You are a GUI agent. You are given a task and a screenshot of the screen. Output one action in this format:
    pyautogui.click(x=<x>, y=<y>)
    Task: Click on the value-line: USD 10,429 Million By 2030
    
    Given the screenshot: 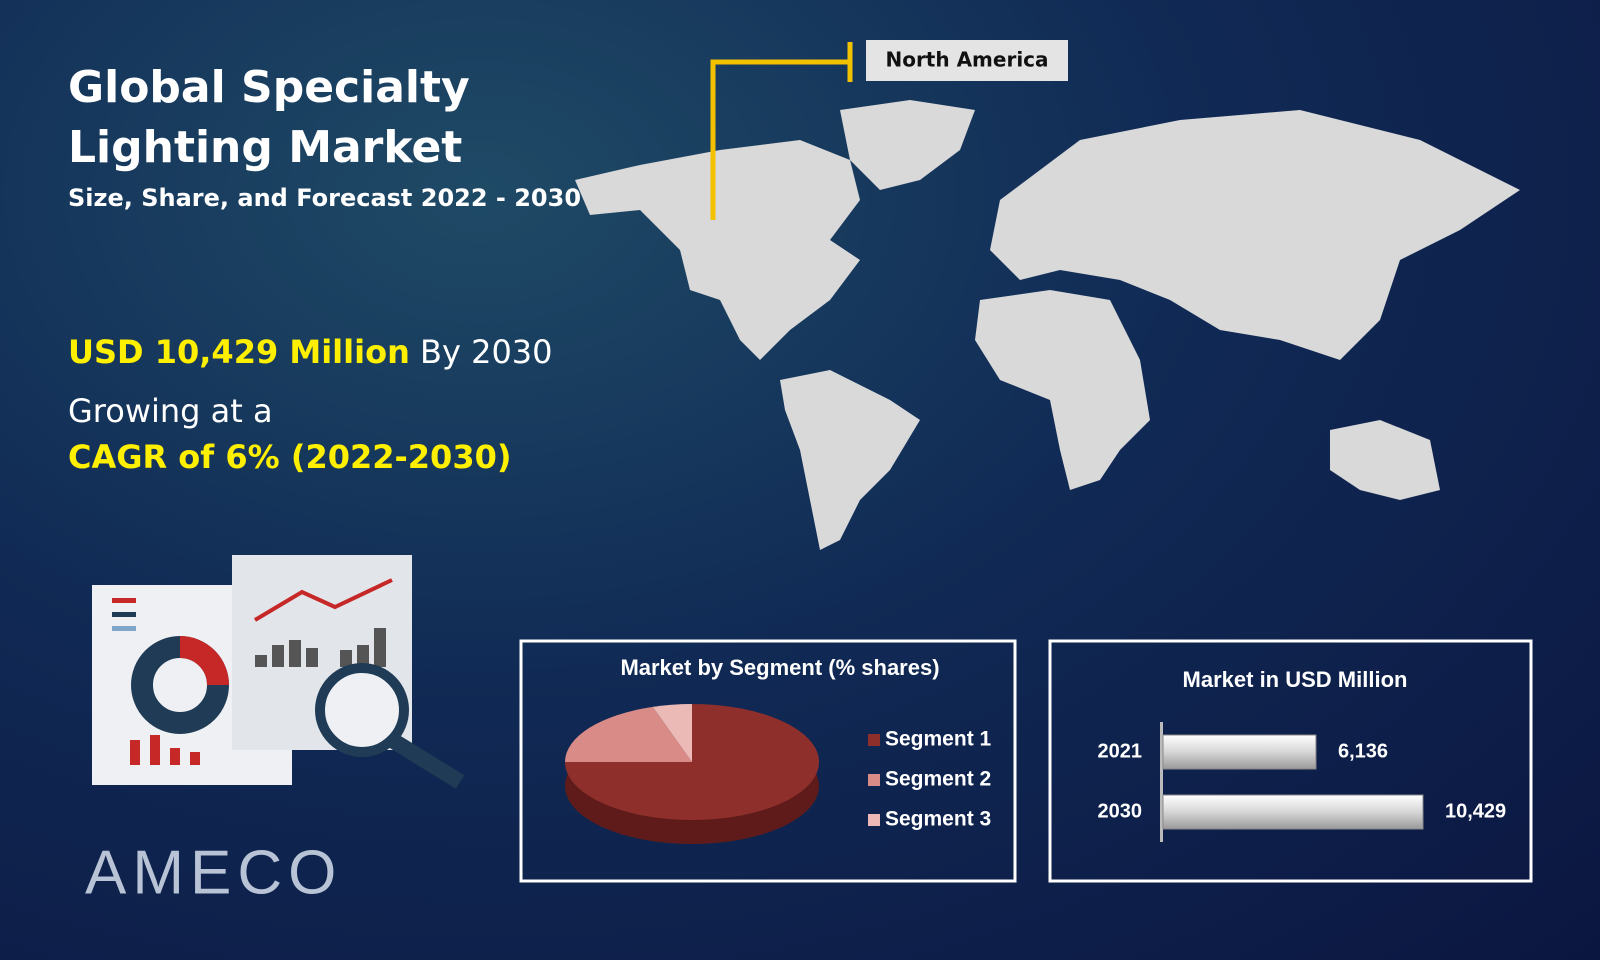 What is the action you would take?
    pyautogui.click(x=310, y=352)
    